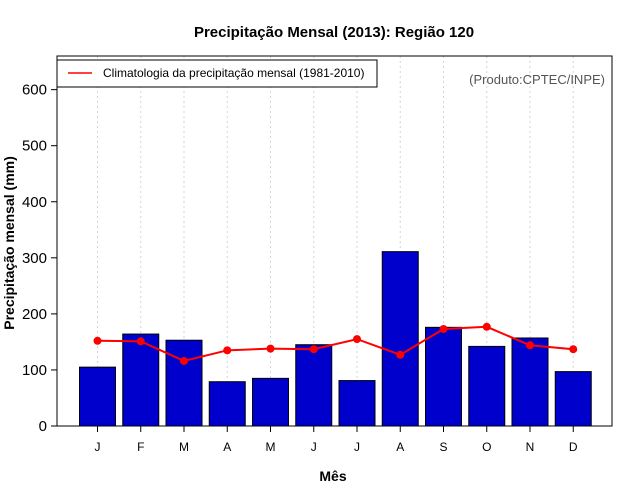 The image size is (640, 500). I want to click on y-tick-label: 500, so click(34, 146).